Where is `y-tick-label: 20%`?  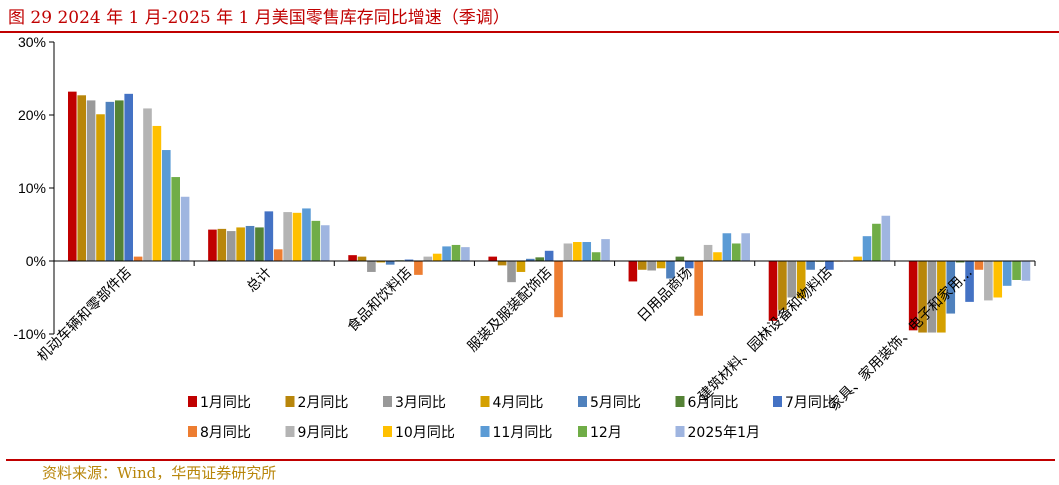 y-tick-label: 20% is located at coordinates (32, 115).